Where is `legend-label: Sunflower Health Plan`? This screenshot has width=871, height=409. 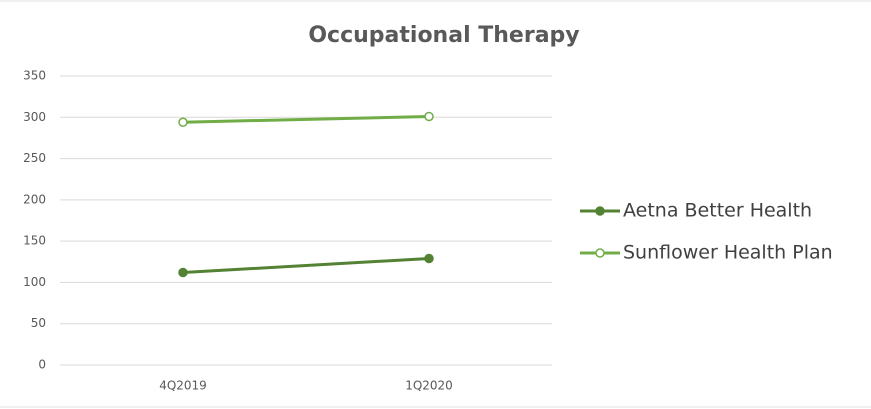 legend-label: Sunflower Health Plan is located at coordinates (728, 253).